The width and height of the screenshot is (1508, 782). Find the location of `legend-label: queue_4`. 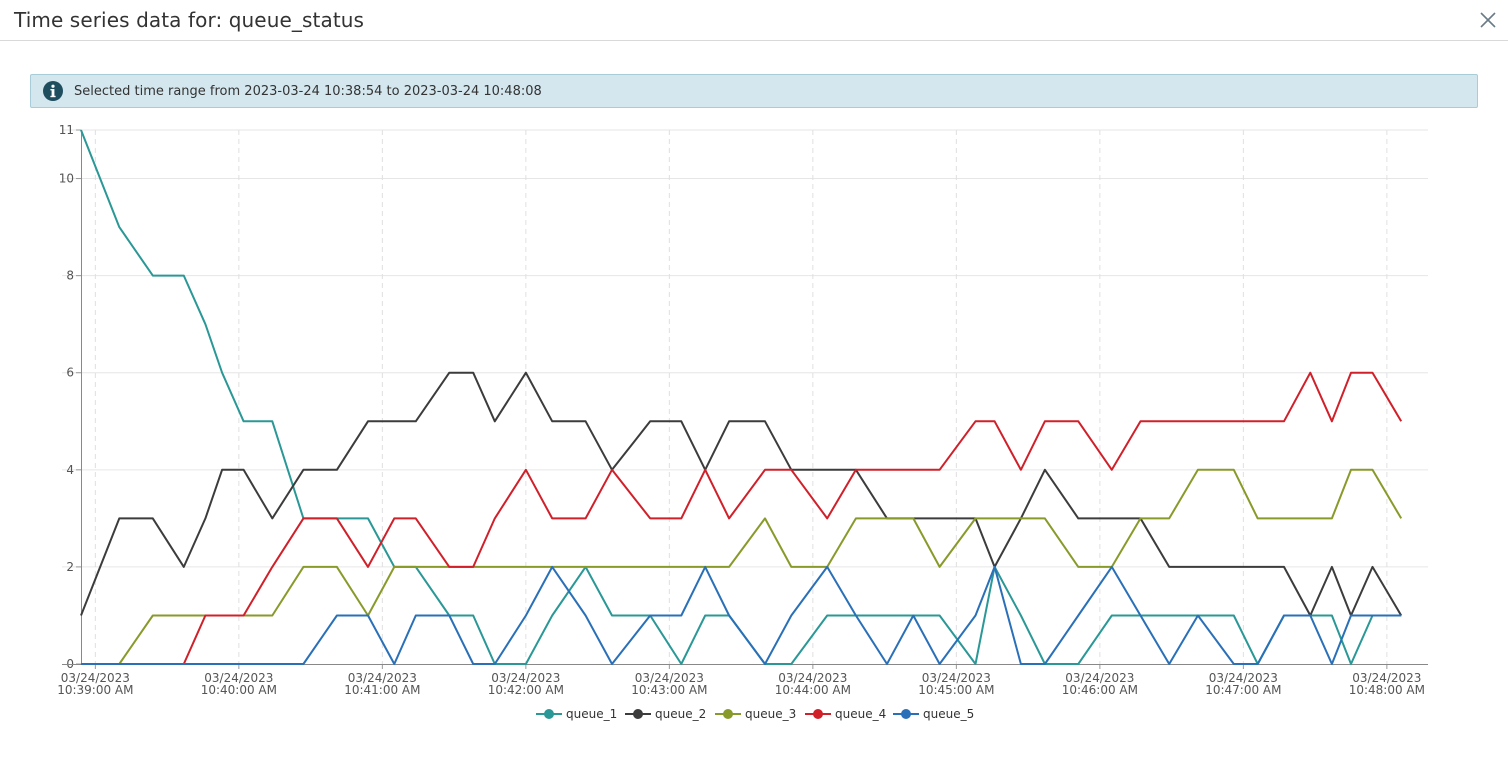

legend-label: queue_4 is located at coordinates (861, 714).